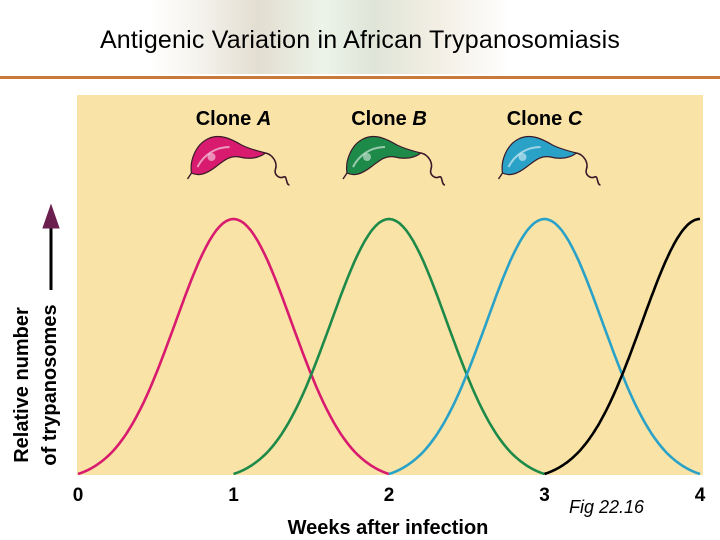 The height and width of the screenshot is (540, 720). I want to click on series-next-clone, so click(622, 346).